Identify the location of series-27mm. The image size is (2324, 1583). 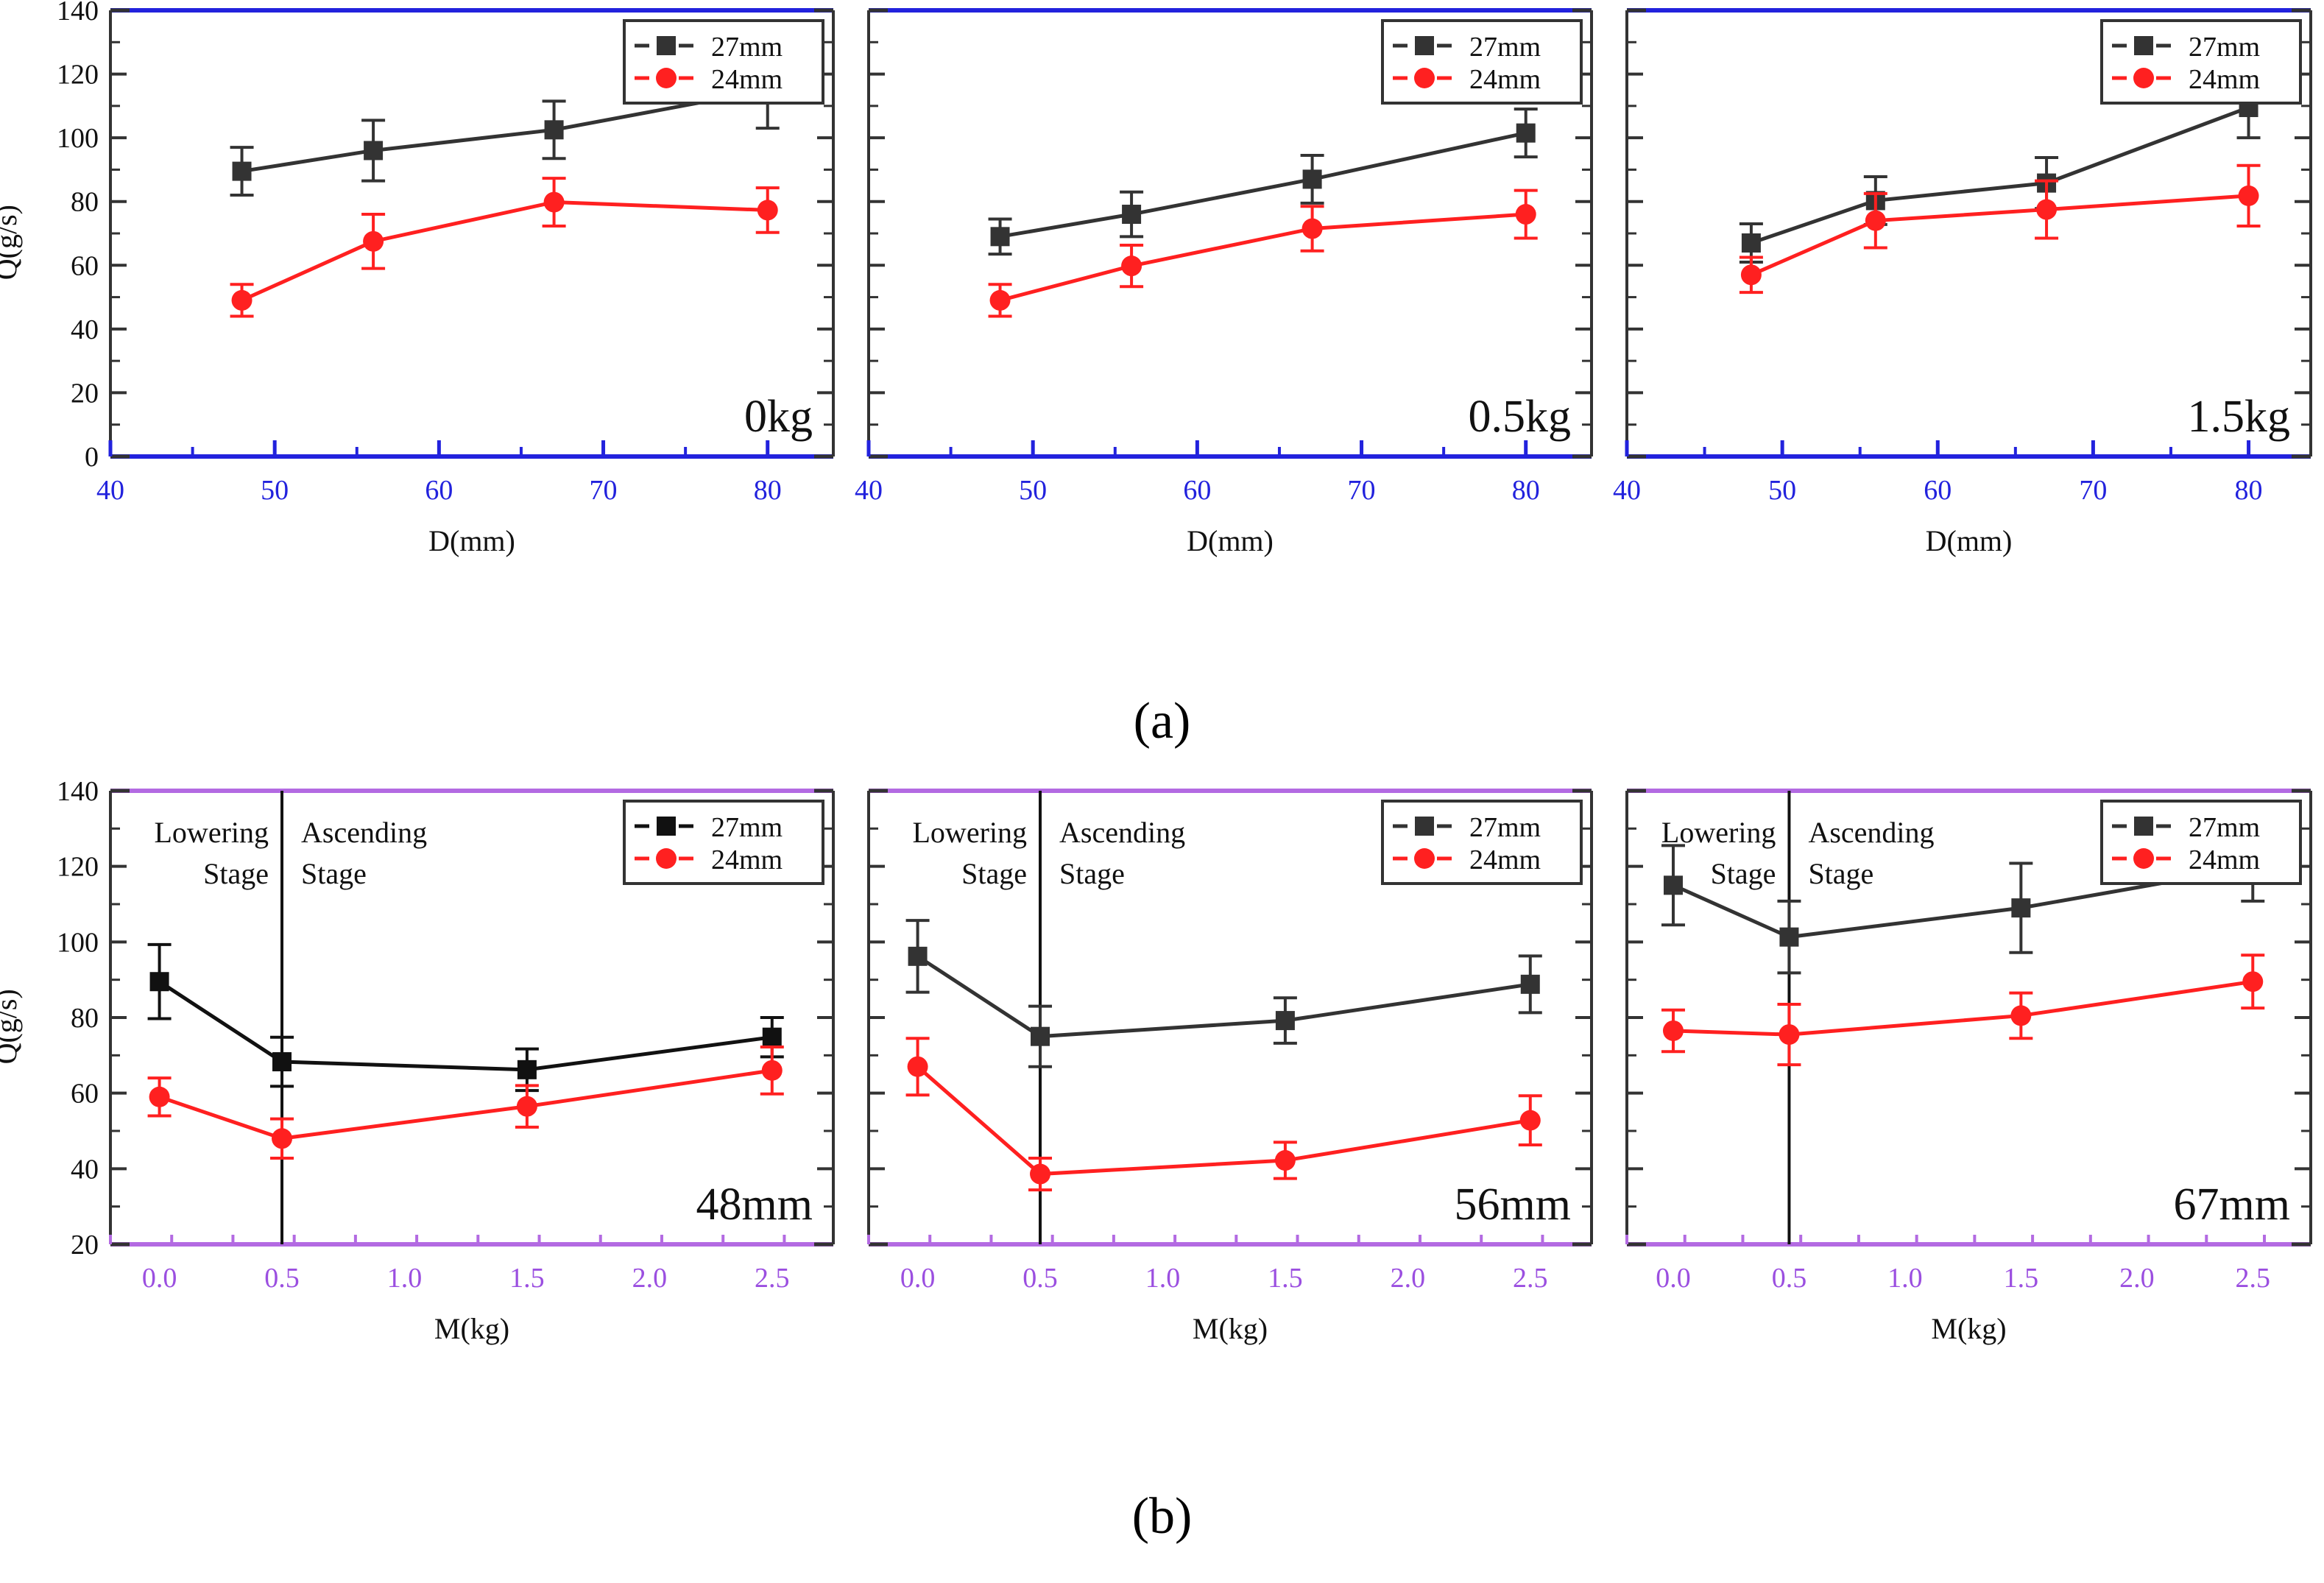
(465, 1017).